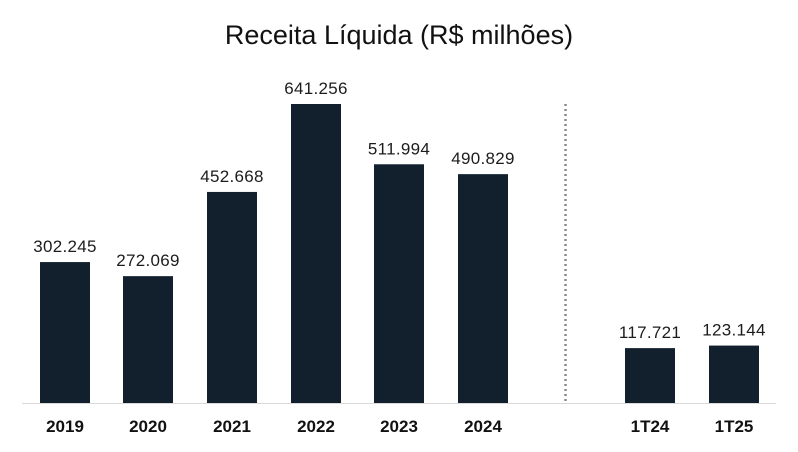  Describe the element at coordinates (399, 426) in the screenshot. I see `category-label-2023: 2023` at that location.